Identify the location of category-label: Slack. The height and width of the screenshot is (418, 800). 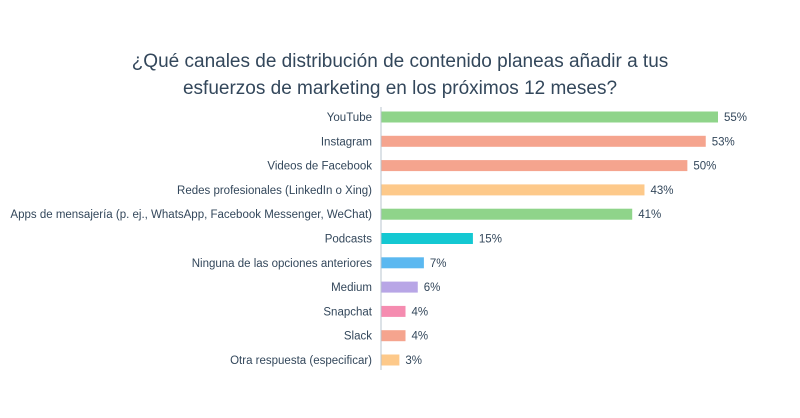
(358, 337).